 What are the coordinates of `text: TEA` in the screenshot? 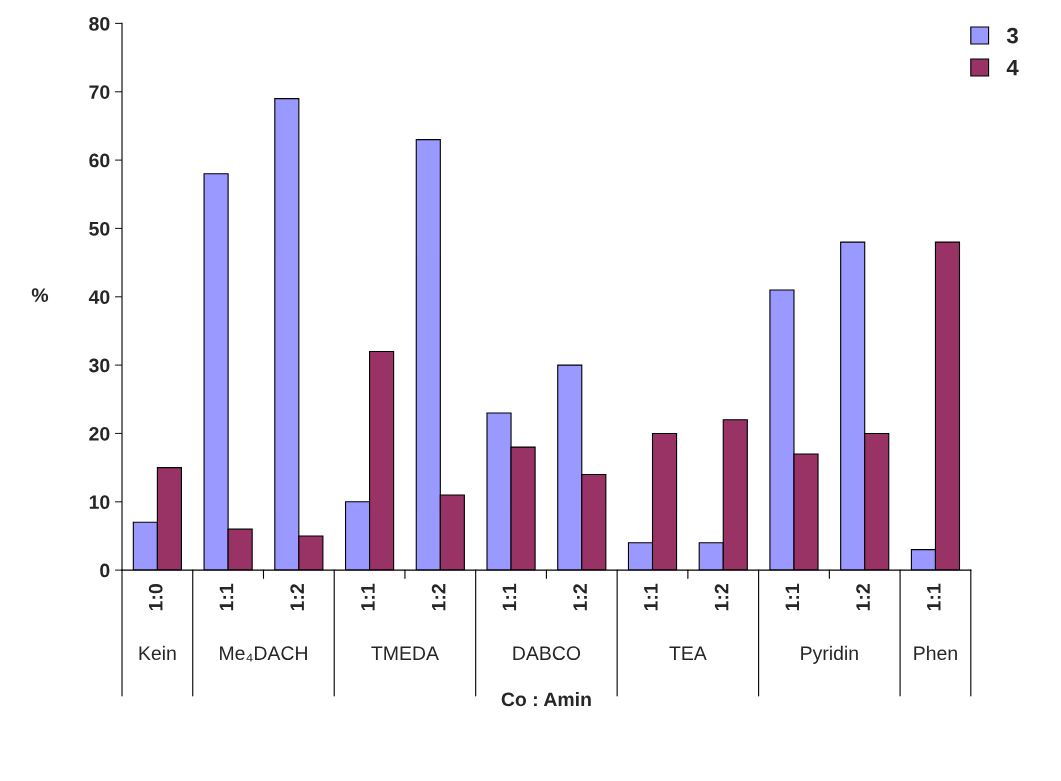 It's located at (688, 653).